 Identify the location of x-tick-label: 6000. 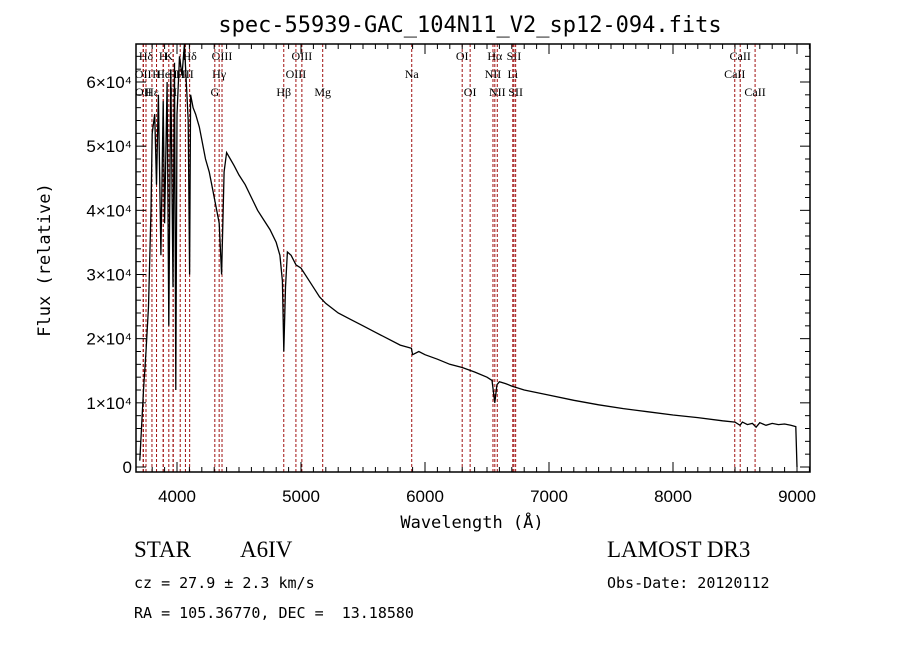
(425, 496).